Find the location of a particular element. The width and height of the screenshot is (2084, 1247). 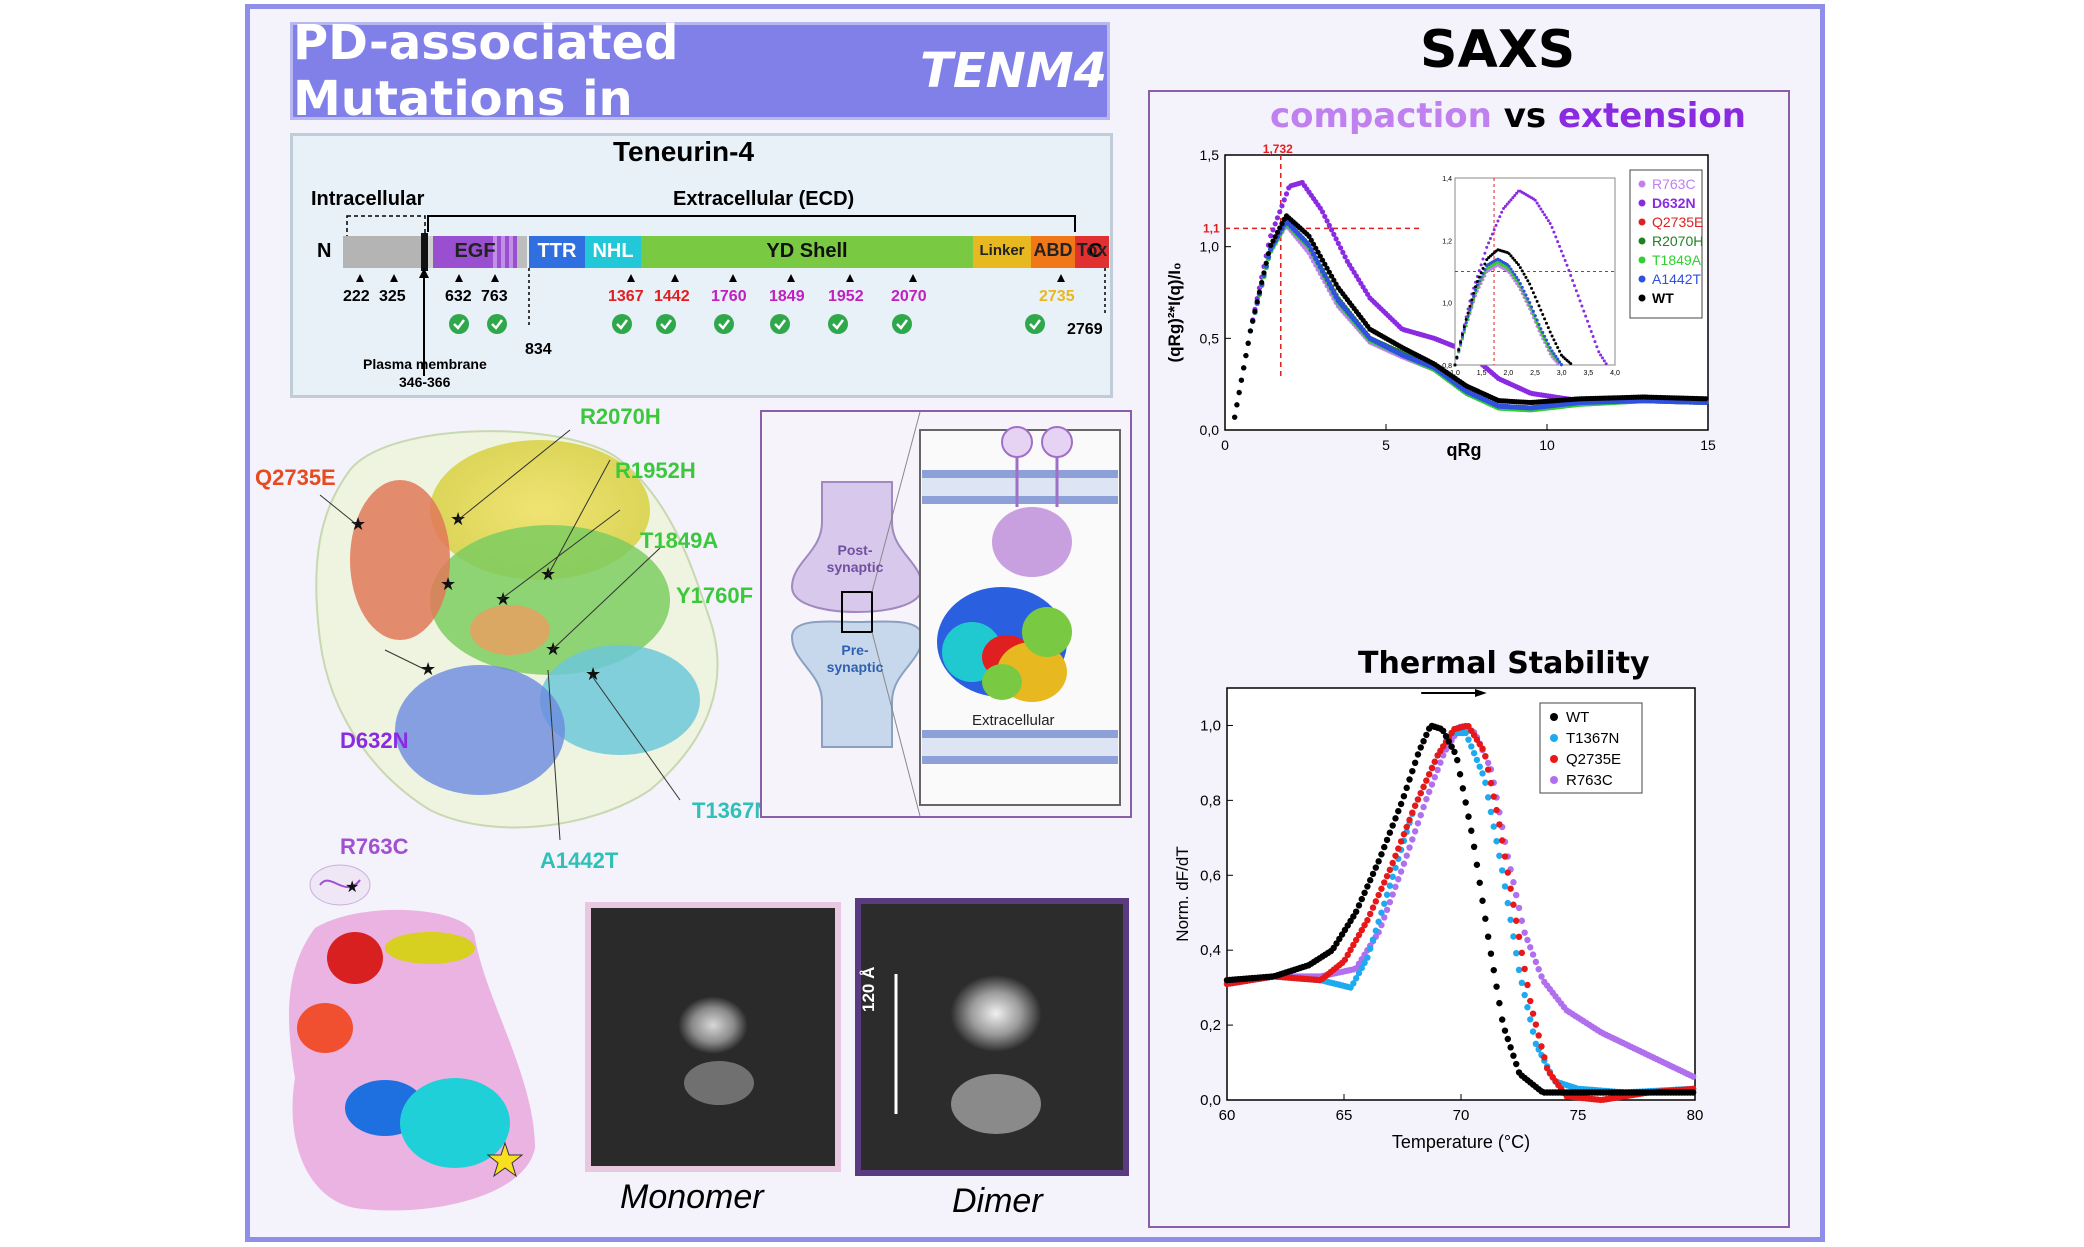

legend-label: R763C is located at coordinates (1589, 780).